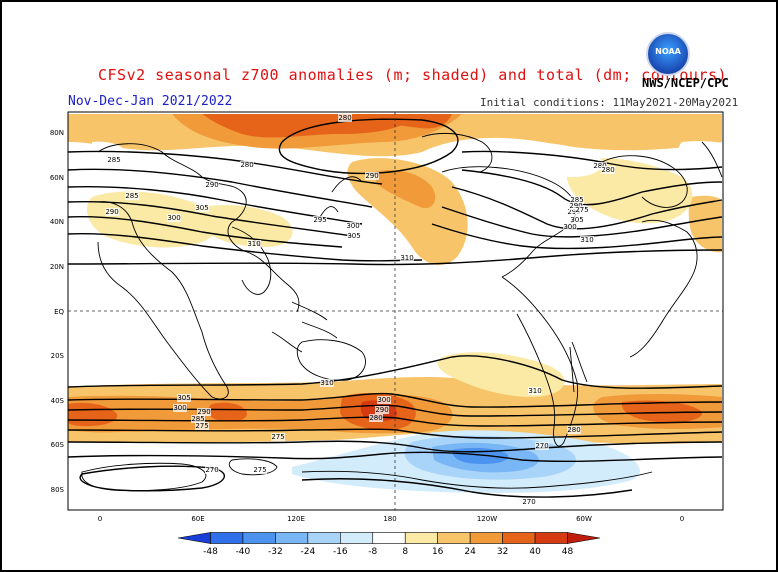 The image size is (778, 572). What do you see at coordinates (389, 519) in the screenshot?
I see `lon-label: 180` at bounding box center [389, 519].